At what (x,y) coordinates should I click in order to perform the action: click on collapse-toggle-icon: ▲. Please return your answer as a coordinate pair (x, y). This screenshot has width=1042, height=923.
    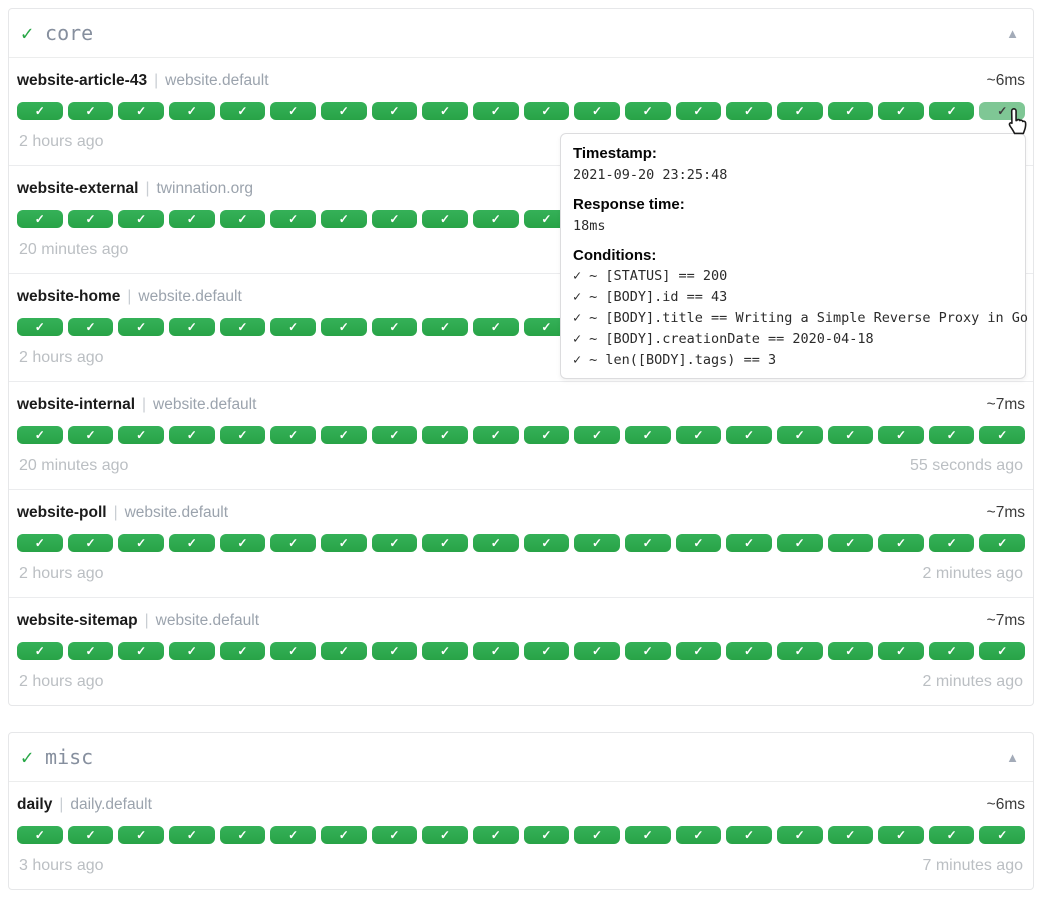
    Looking at the image, I should click on (1012, 757).